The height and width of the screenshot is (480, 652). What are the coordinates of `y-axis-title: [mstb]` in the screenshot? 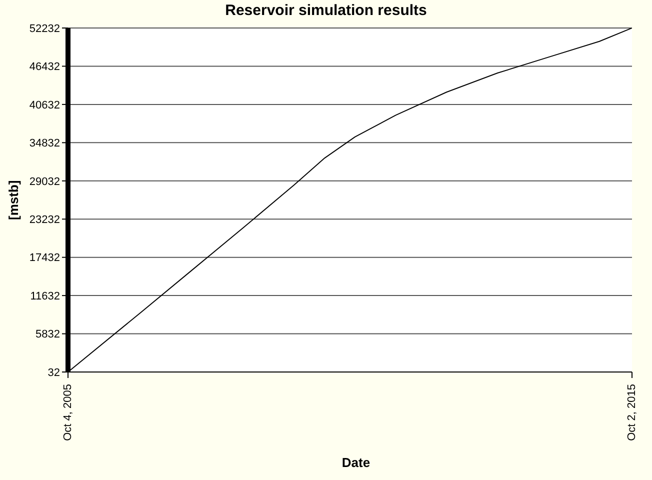 It's located at (13, 200).